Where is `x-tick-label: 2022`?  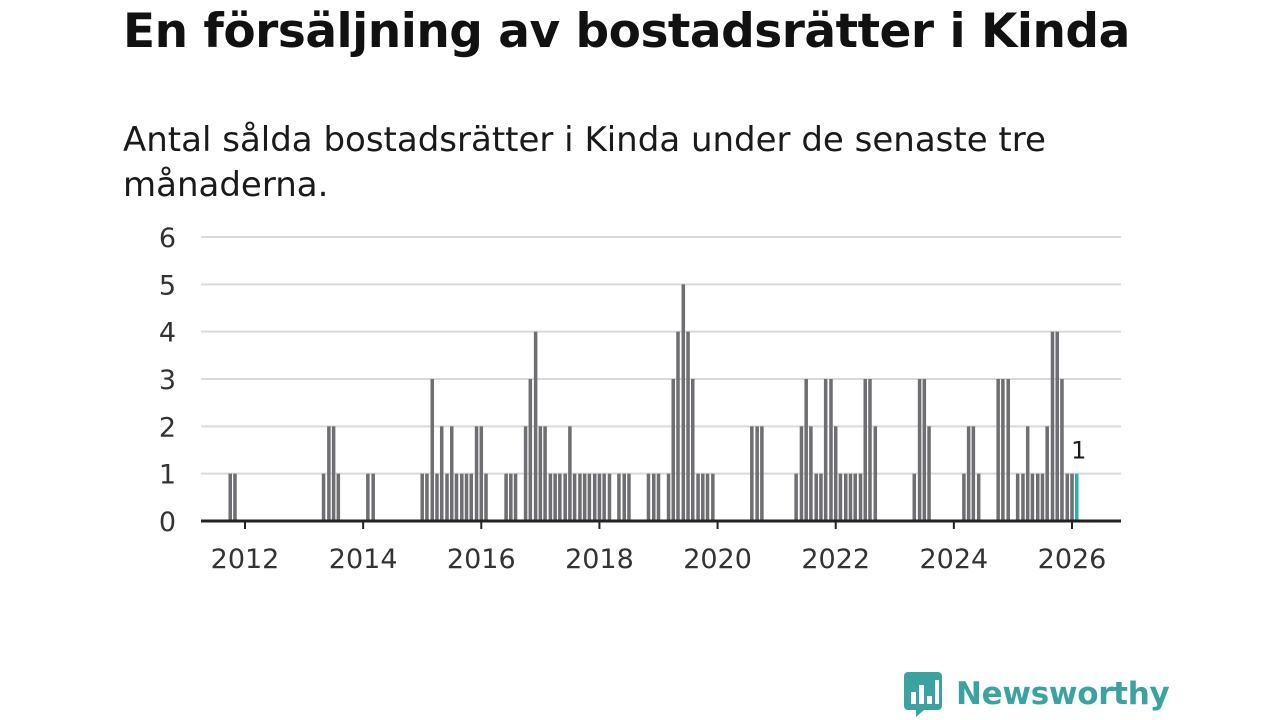
x-tick-label: 2022 is located at coordinates (835, 559).